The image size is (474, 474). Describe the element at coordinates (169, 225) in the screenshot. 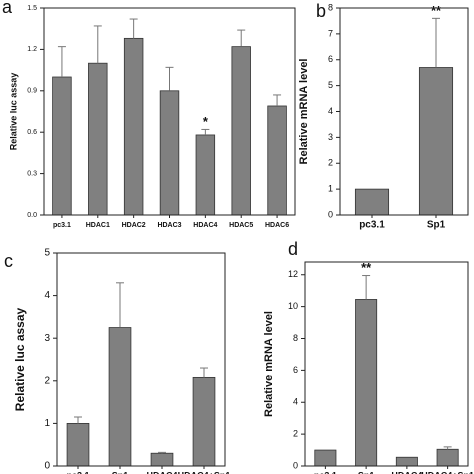

I see `x-tick-label: HDAC3` at that location.